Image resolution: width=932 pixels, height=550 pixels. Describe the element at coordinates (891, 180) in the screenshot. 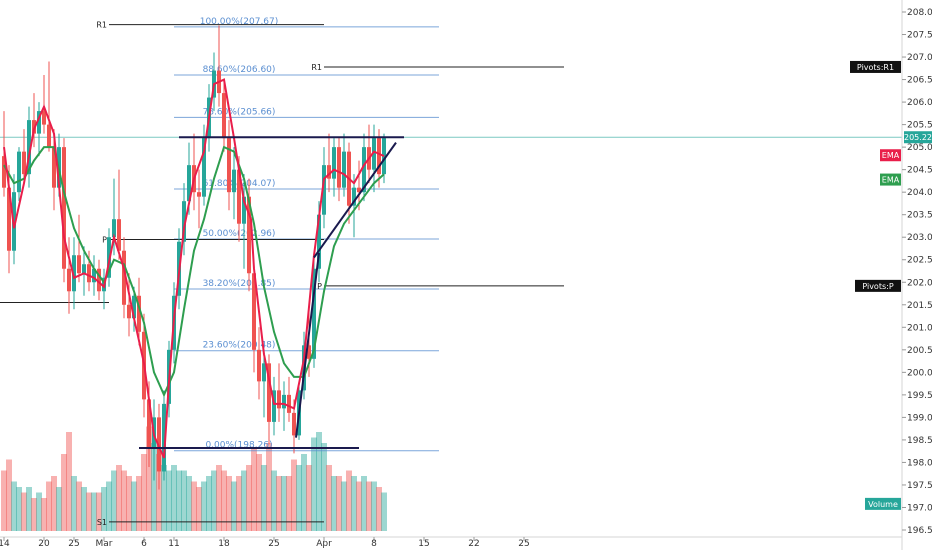

I see `axis-tag-label: EMA` at that location.